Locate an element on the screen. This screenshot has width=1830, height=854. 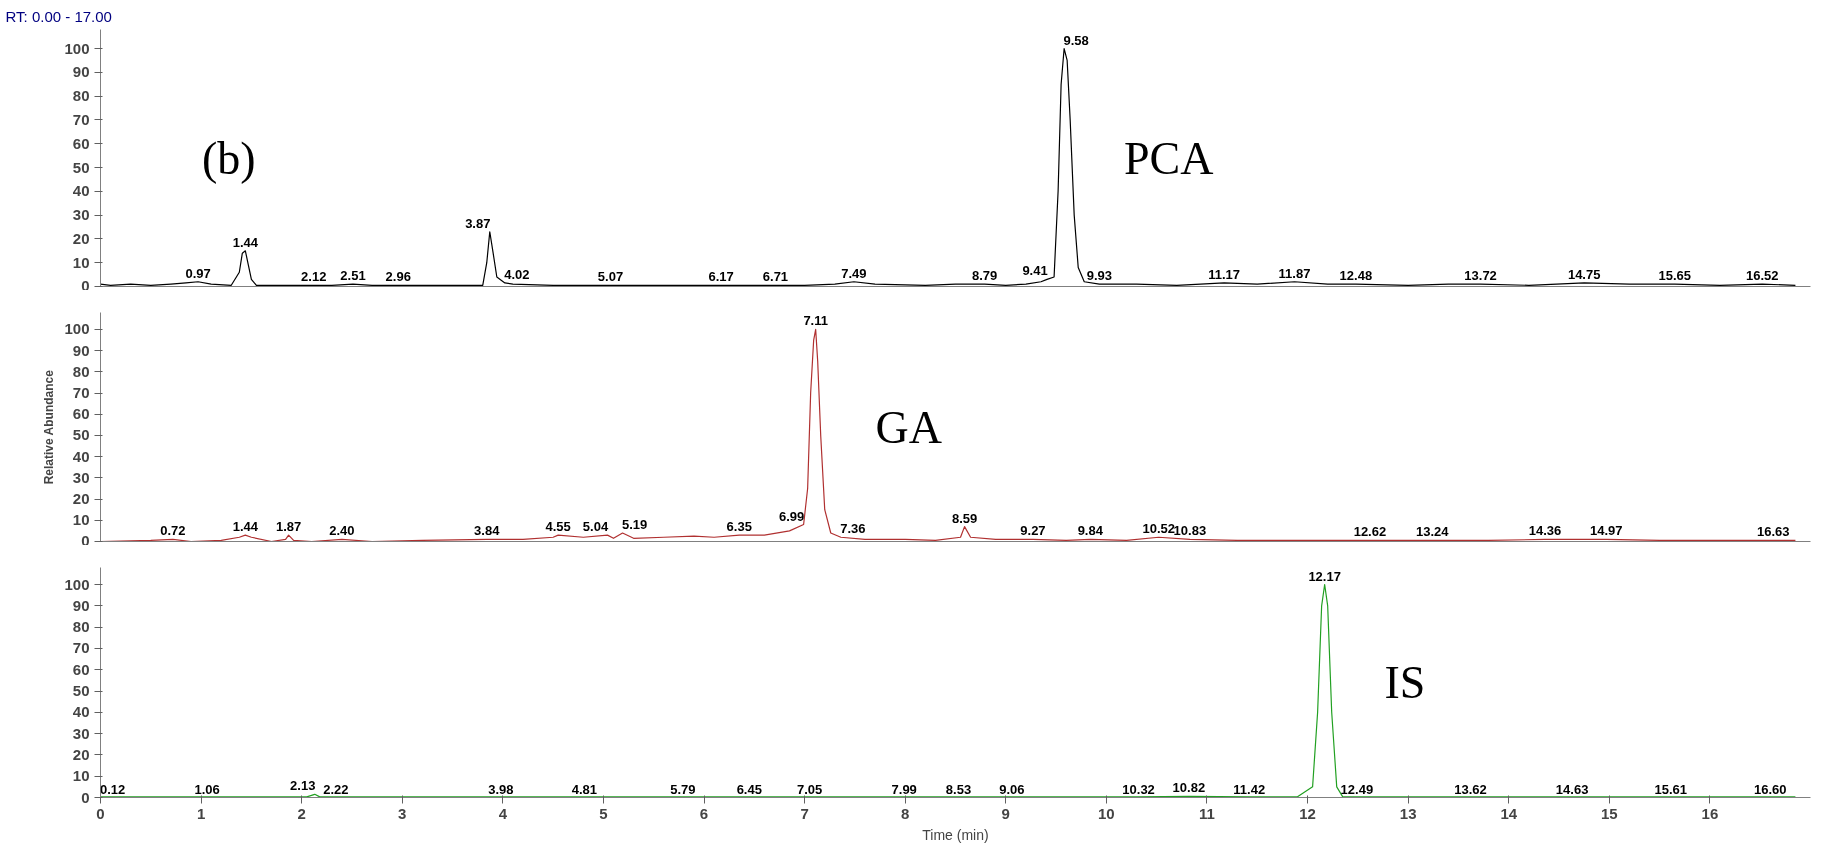
annotation: 4.02 is located at coordinates (517, 274).